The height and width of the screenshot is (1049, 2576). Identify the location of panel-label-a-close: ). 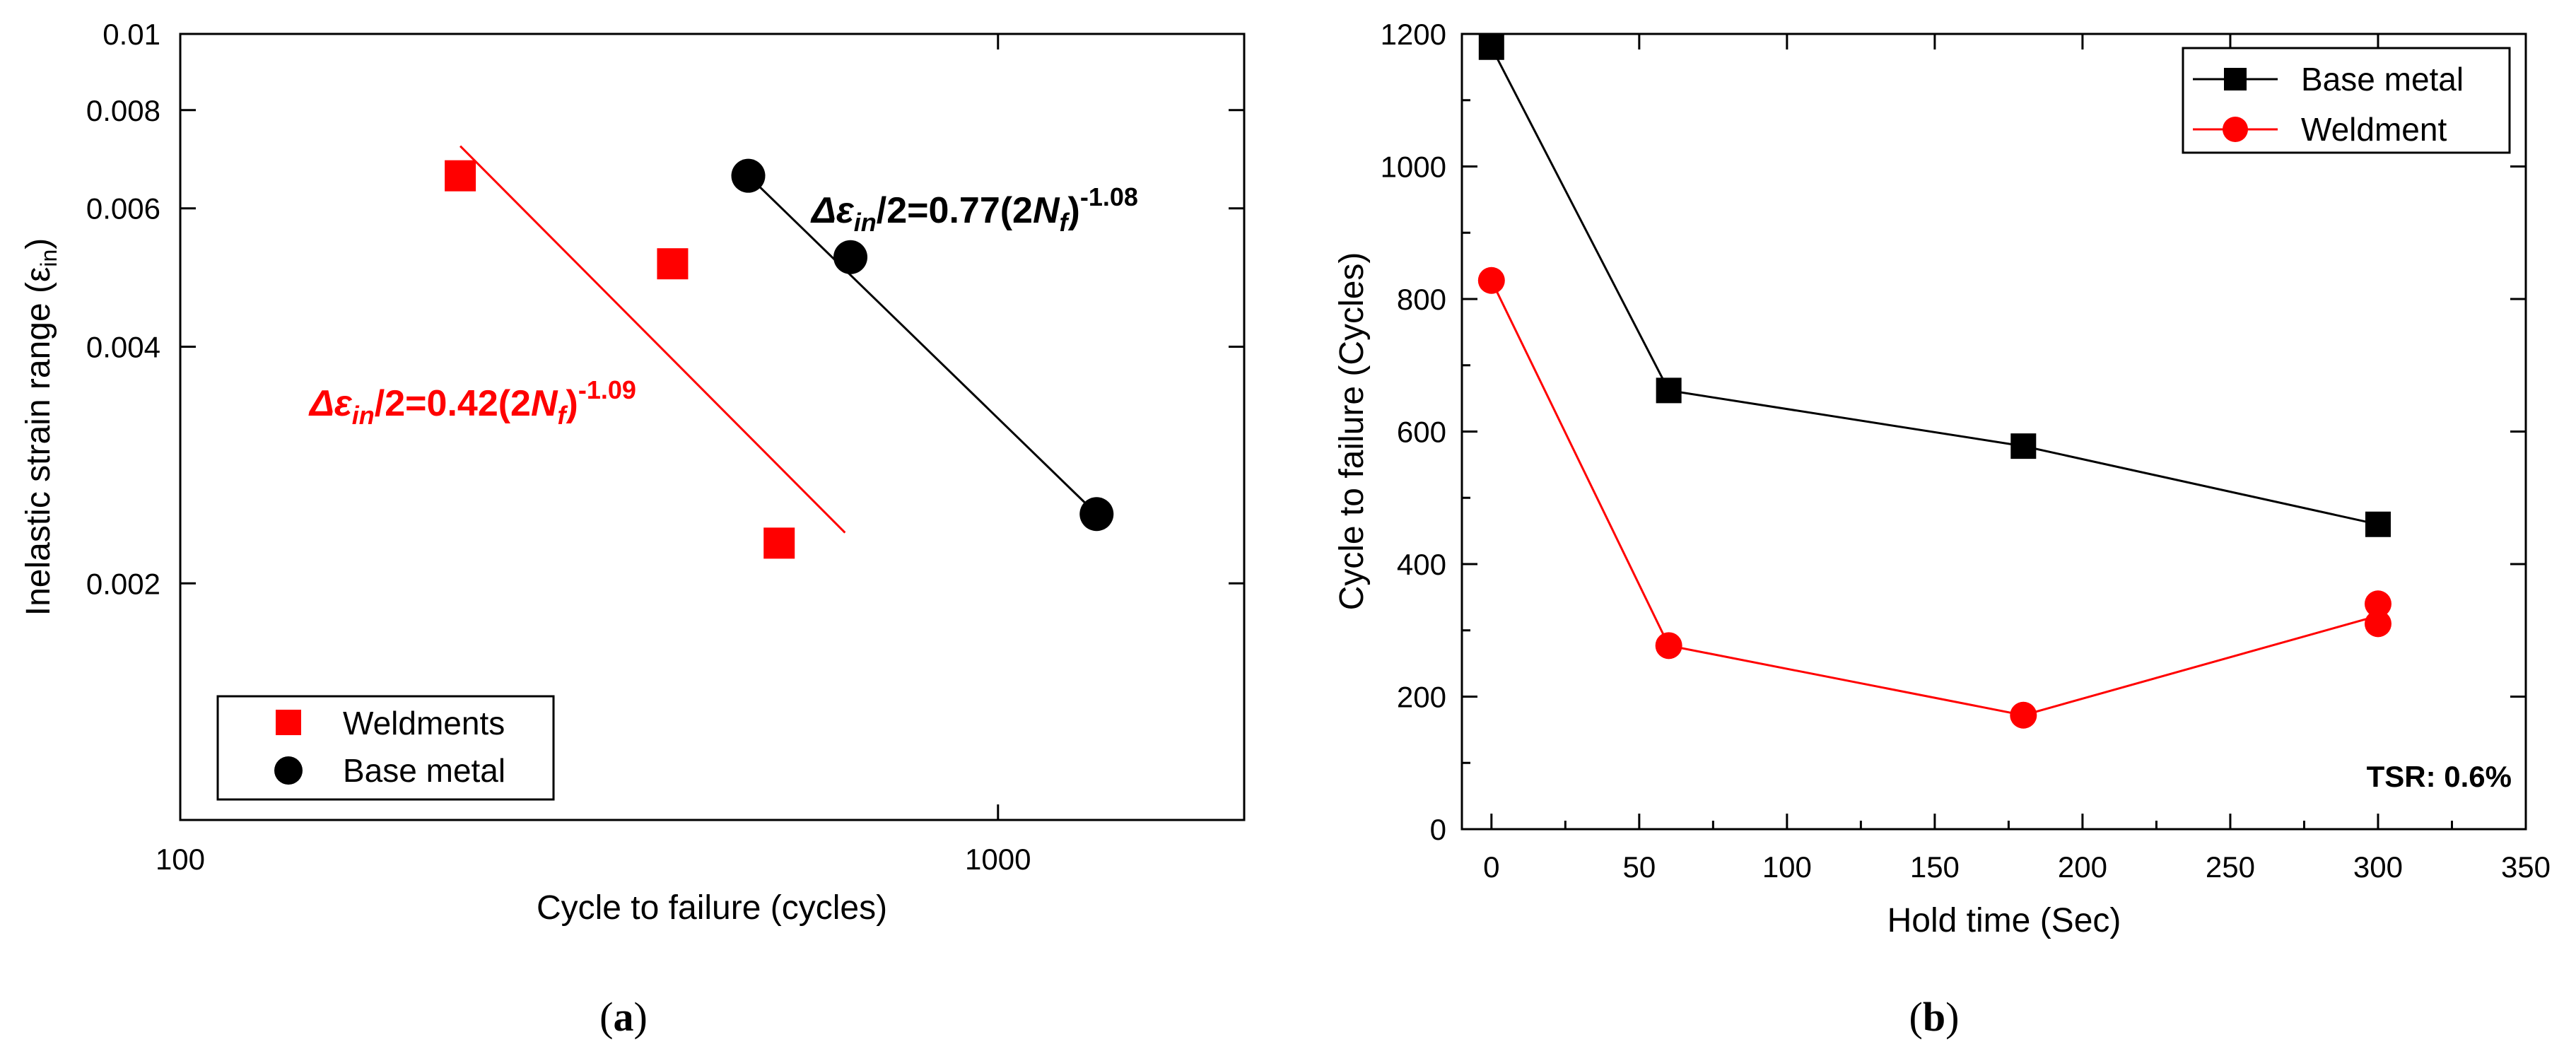
(641, 1017).